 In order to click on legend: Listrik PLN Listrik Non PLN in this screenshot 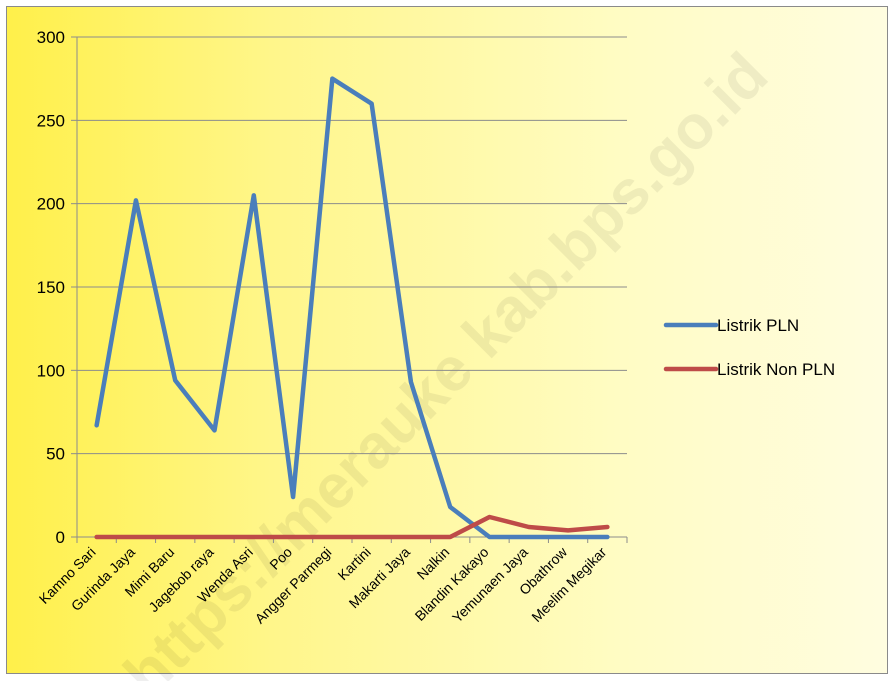, I will do `click(749, 347)`.